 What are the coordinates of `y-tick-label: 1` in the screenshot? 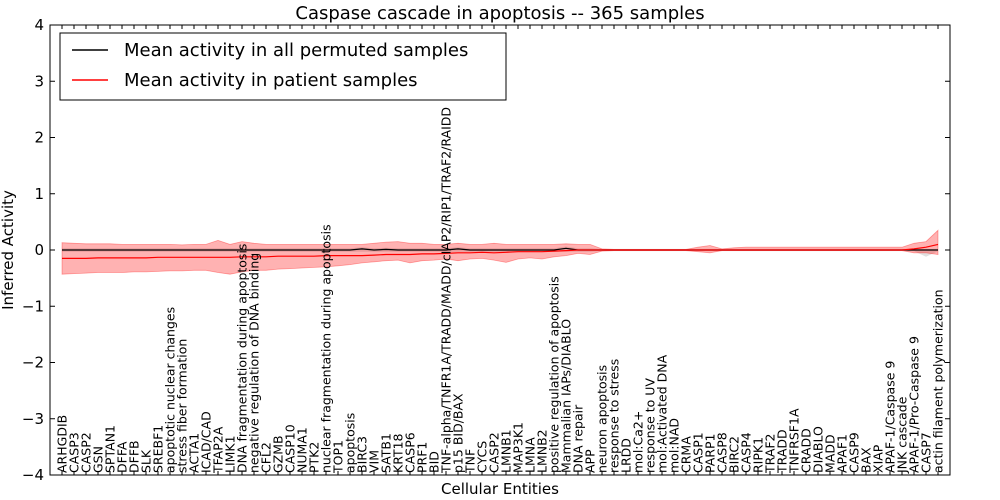 It's located at (39, 194).